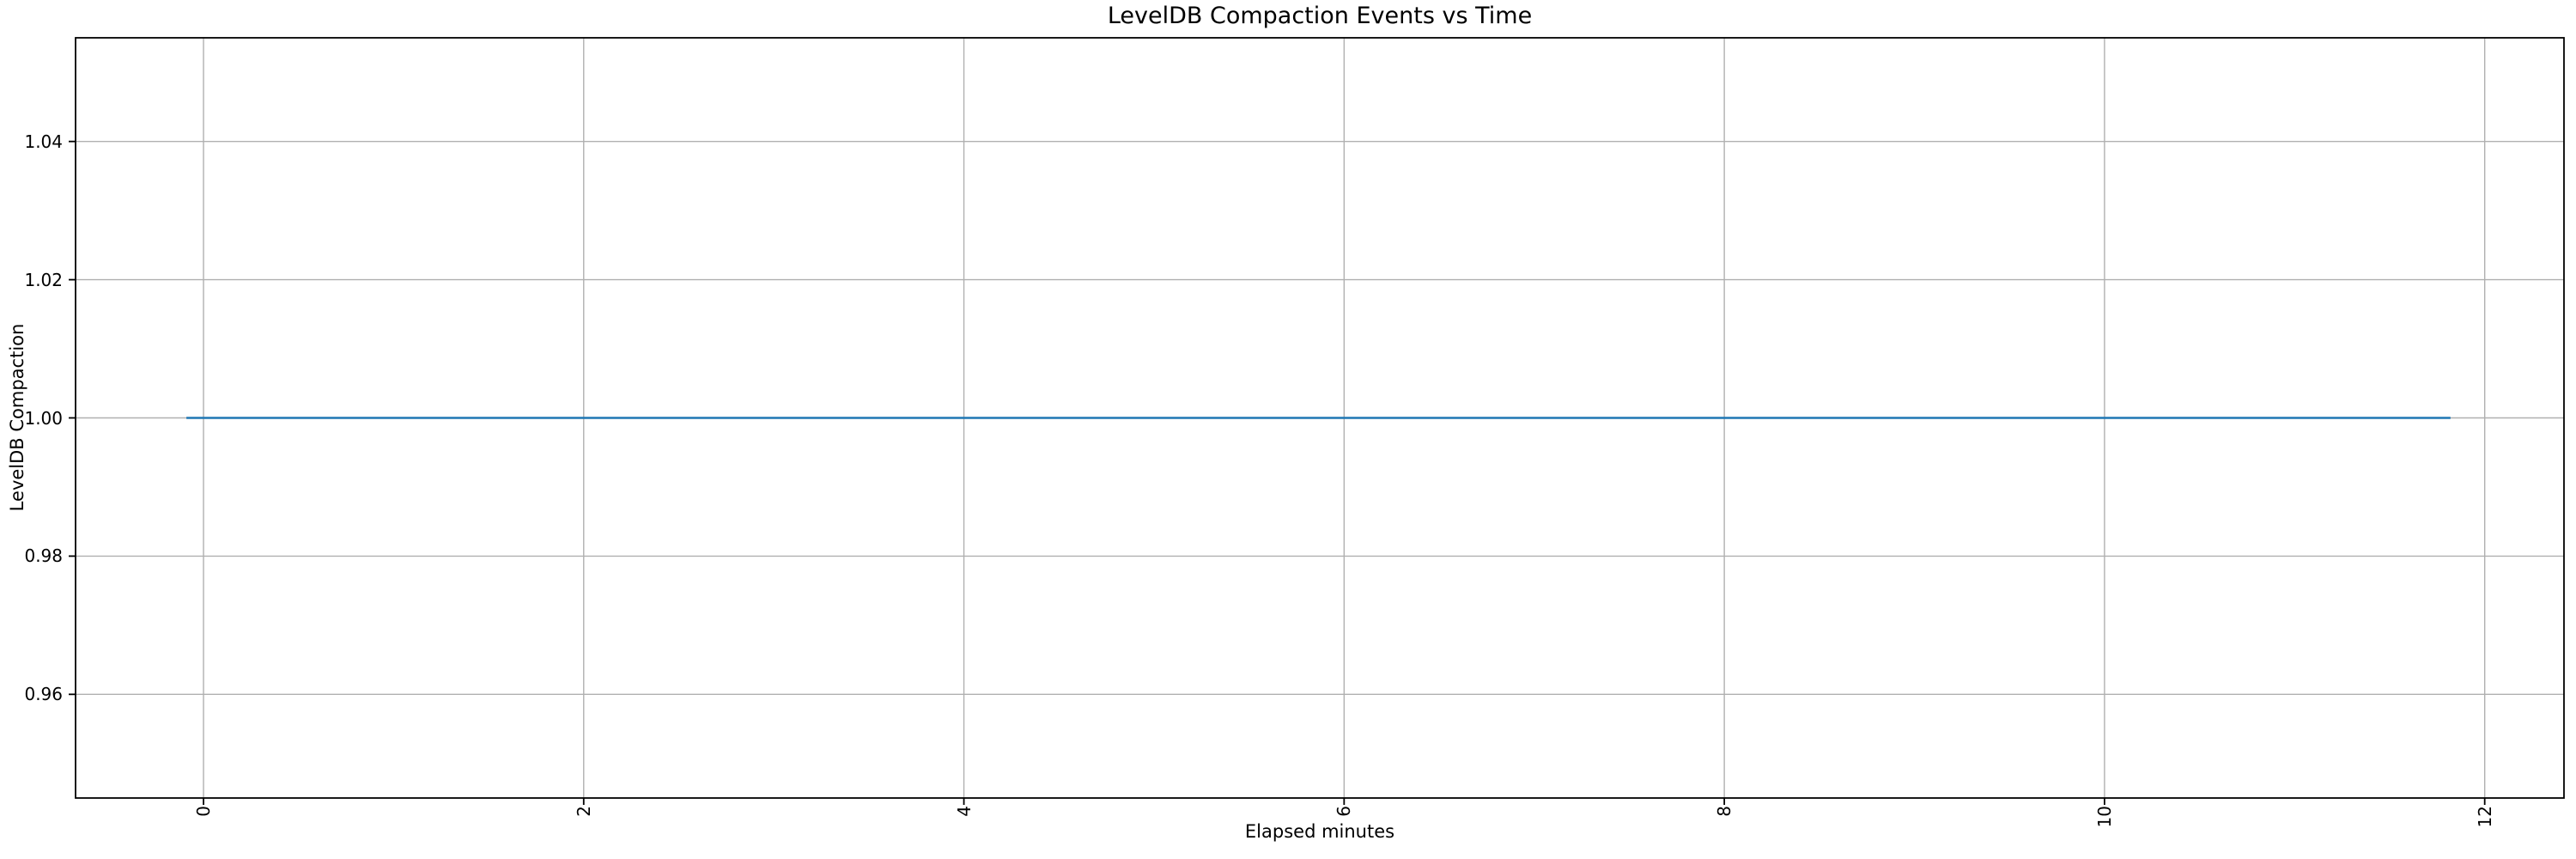  I want to click on y-tick-label: 0.96, so click(44, 694).